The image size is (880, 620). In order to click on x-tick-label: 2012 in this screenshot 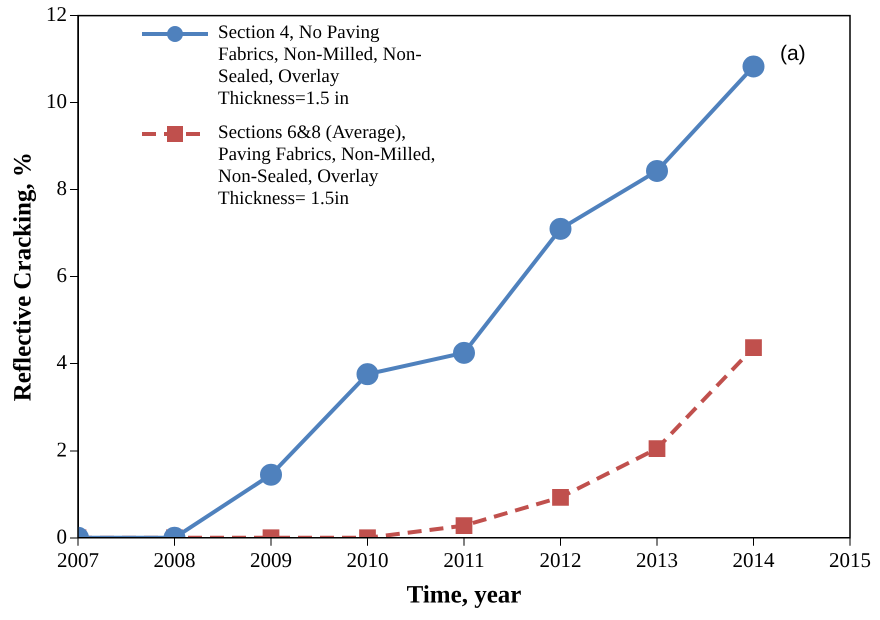, I will do `click(561, 560)`.